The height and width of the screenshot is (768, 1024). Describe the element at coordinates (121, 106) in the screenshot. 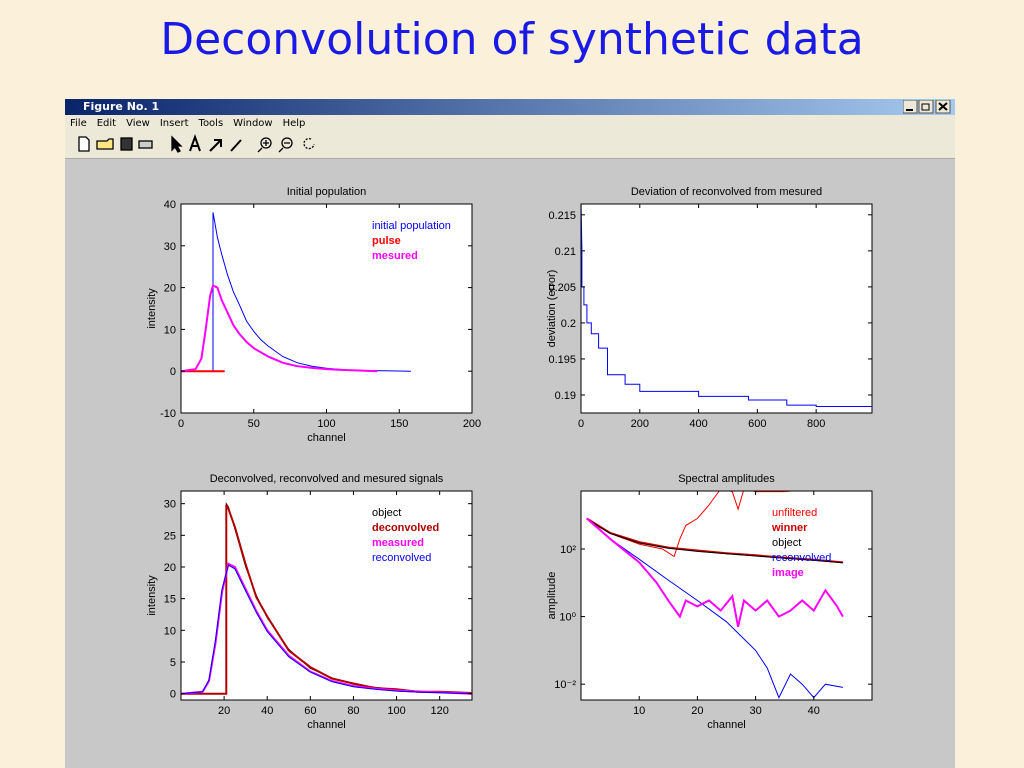

I see `window-title: Figure No. 1` at that location.